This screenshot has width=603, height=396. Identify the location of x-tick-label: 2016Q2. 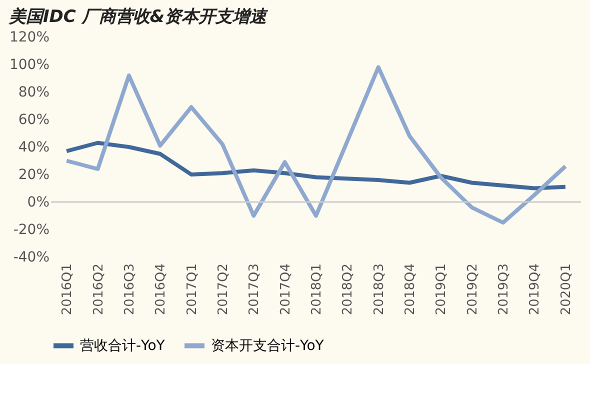
(98, 290).